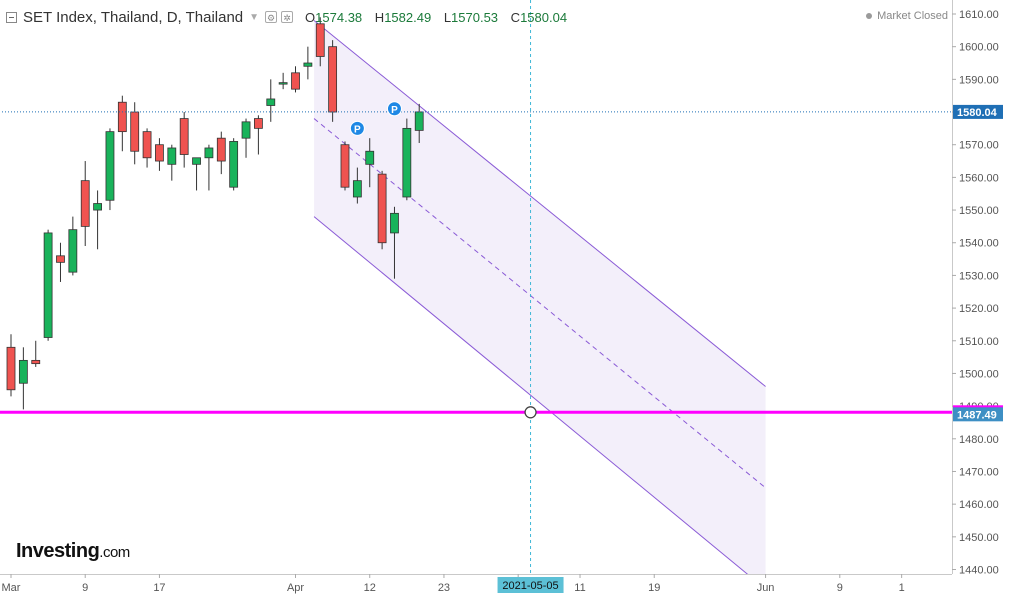  What do you see at coordinates (979, 146) in the screenshot?
I see `price-tick-label: 1570.00` at bounding box center [979, 146].